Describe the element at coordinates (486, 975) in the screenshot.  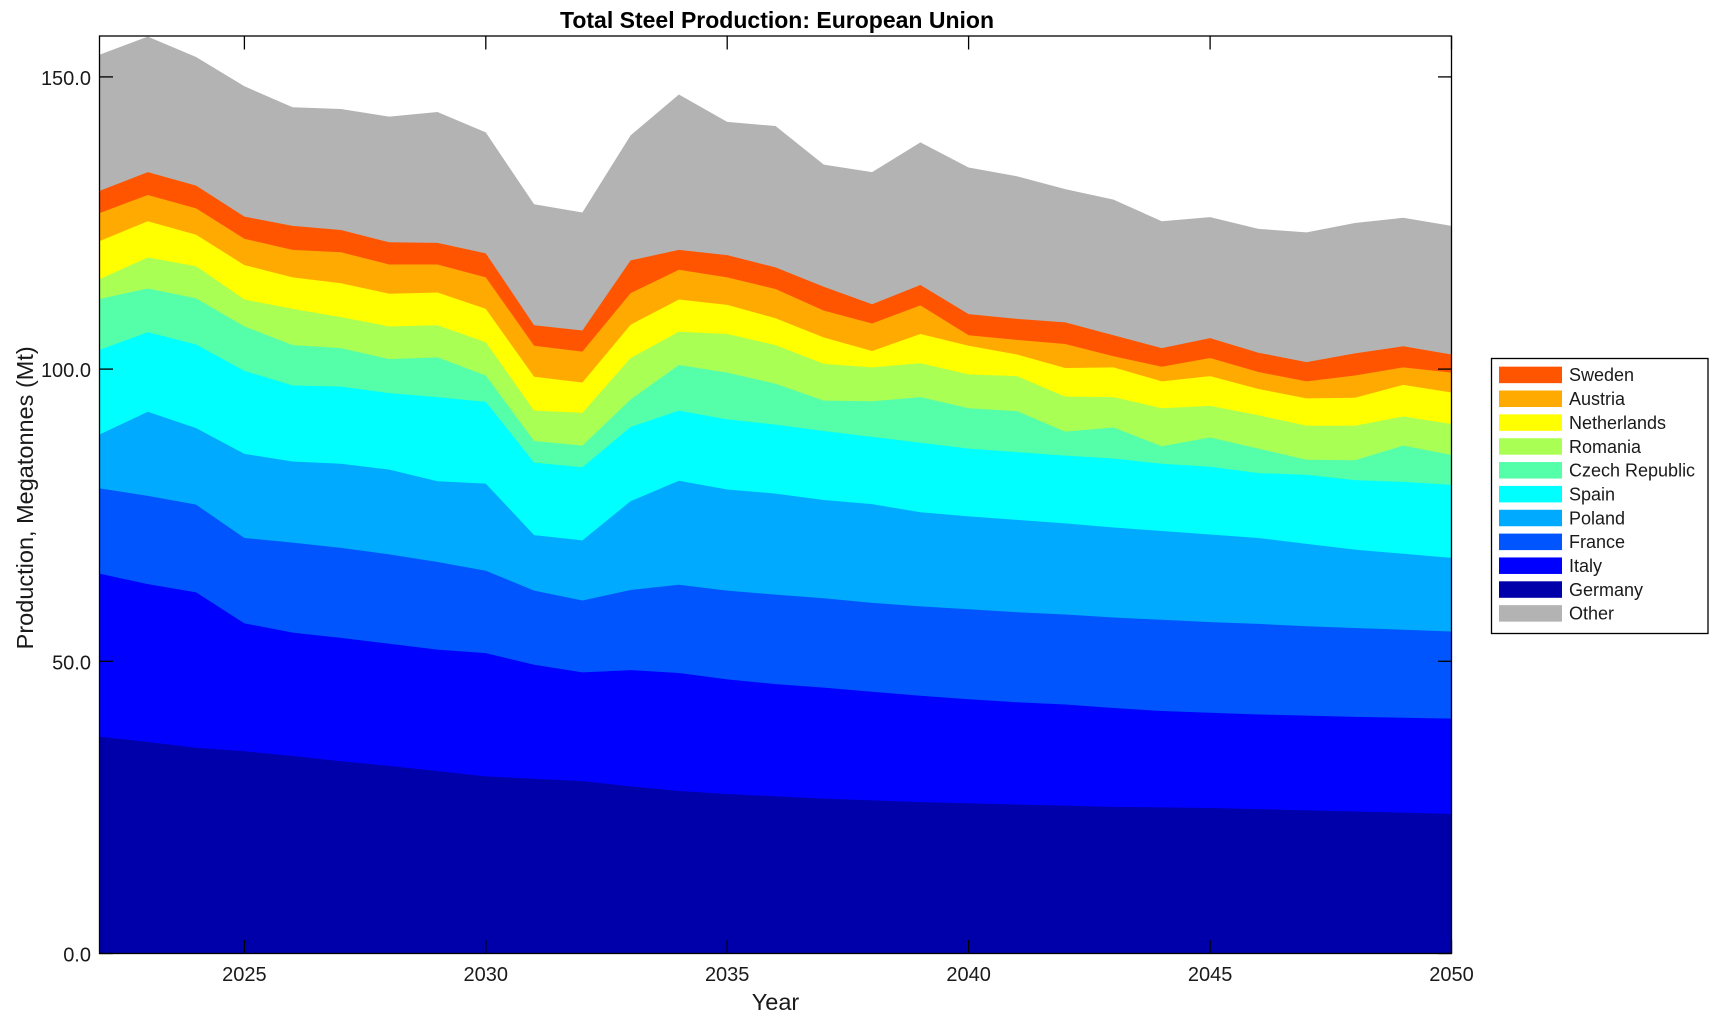
I see `svg-text: 2030` at that location.